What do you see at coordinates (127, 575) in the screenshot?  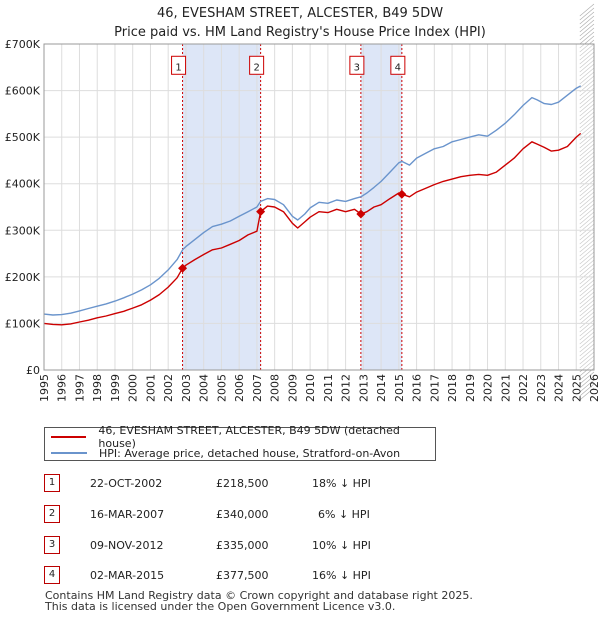 I see `sale-date: 02-MAR-2015` at bounding box center [127, 575].